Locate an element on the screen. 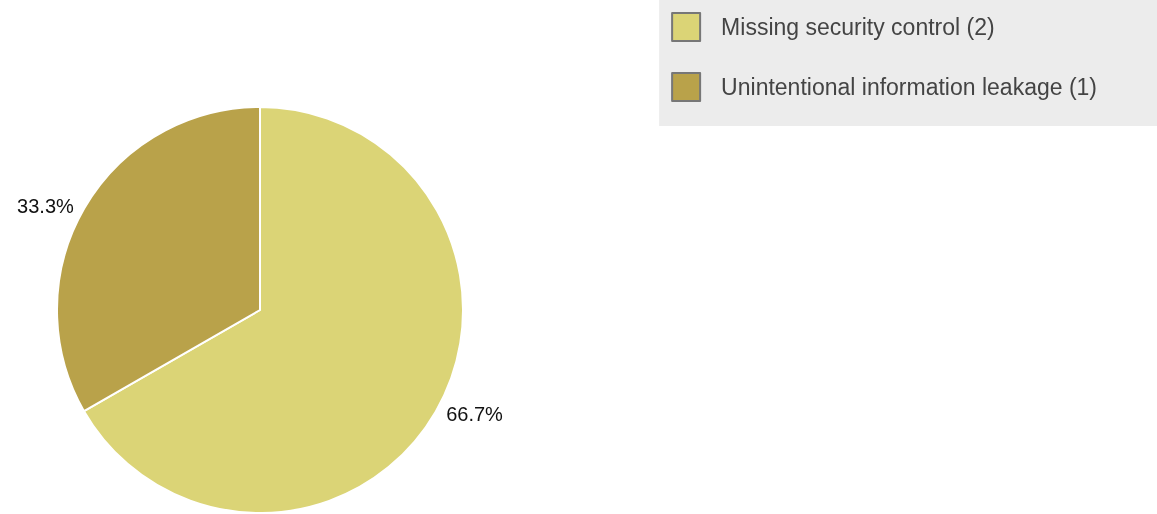 The width and height of the screenshot is (1157, 514). data-label: 66.7% is located at coordinates (475, 413).